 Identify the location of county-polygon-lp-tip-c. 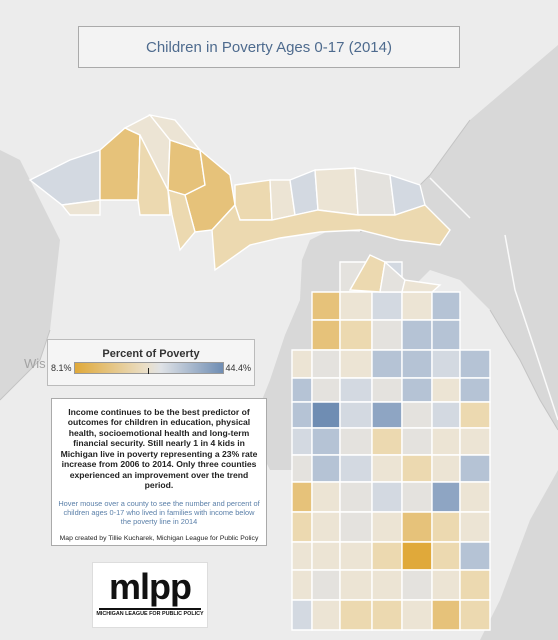
(421, 286).